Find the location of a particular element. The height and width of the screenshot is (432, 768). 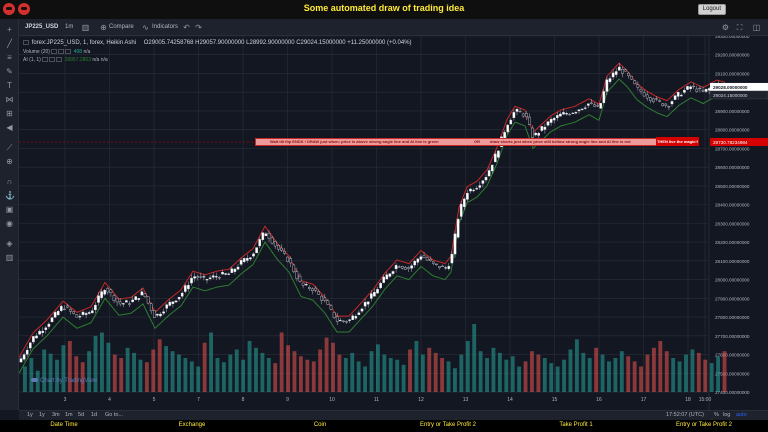

eye-icon: ◉ is located at coordinates (9, 223).